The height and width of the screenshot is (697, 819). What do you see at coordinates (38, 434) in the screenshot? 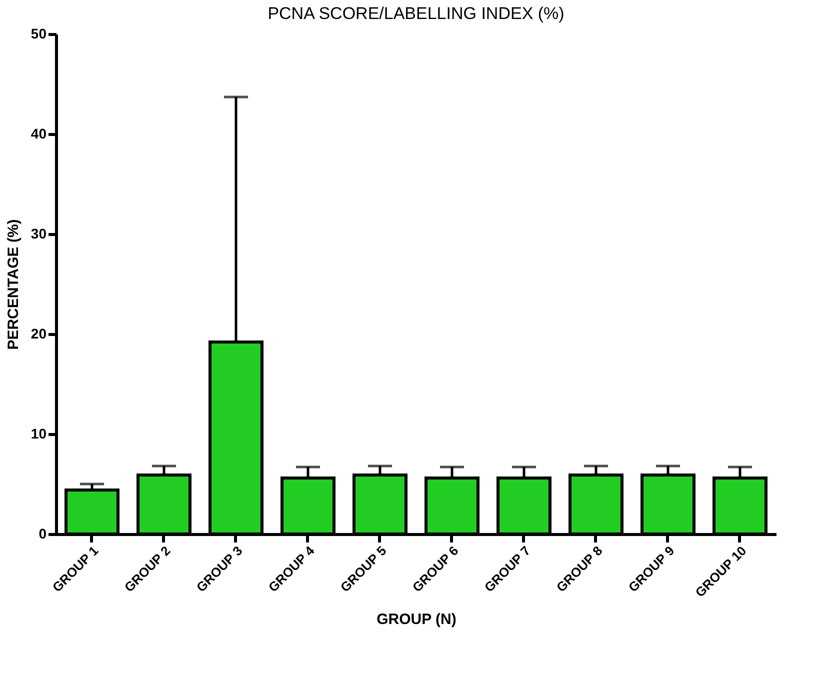
I see `y-tick-label: 10` at bounding box center [38, 434].